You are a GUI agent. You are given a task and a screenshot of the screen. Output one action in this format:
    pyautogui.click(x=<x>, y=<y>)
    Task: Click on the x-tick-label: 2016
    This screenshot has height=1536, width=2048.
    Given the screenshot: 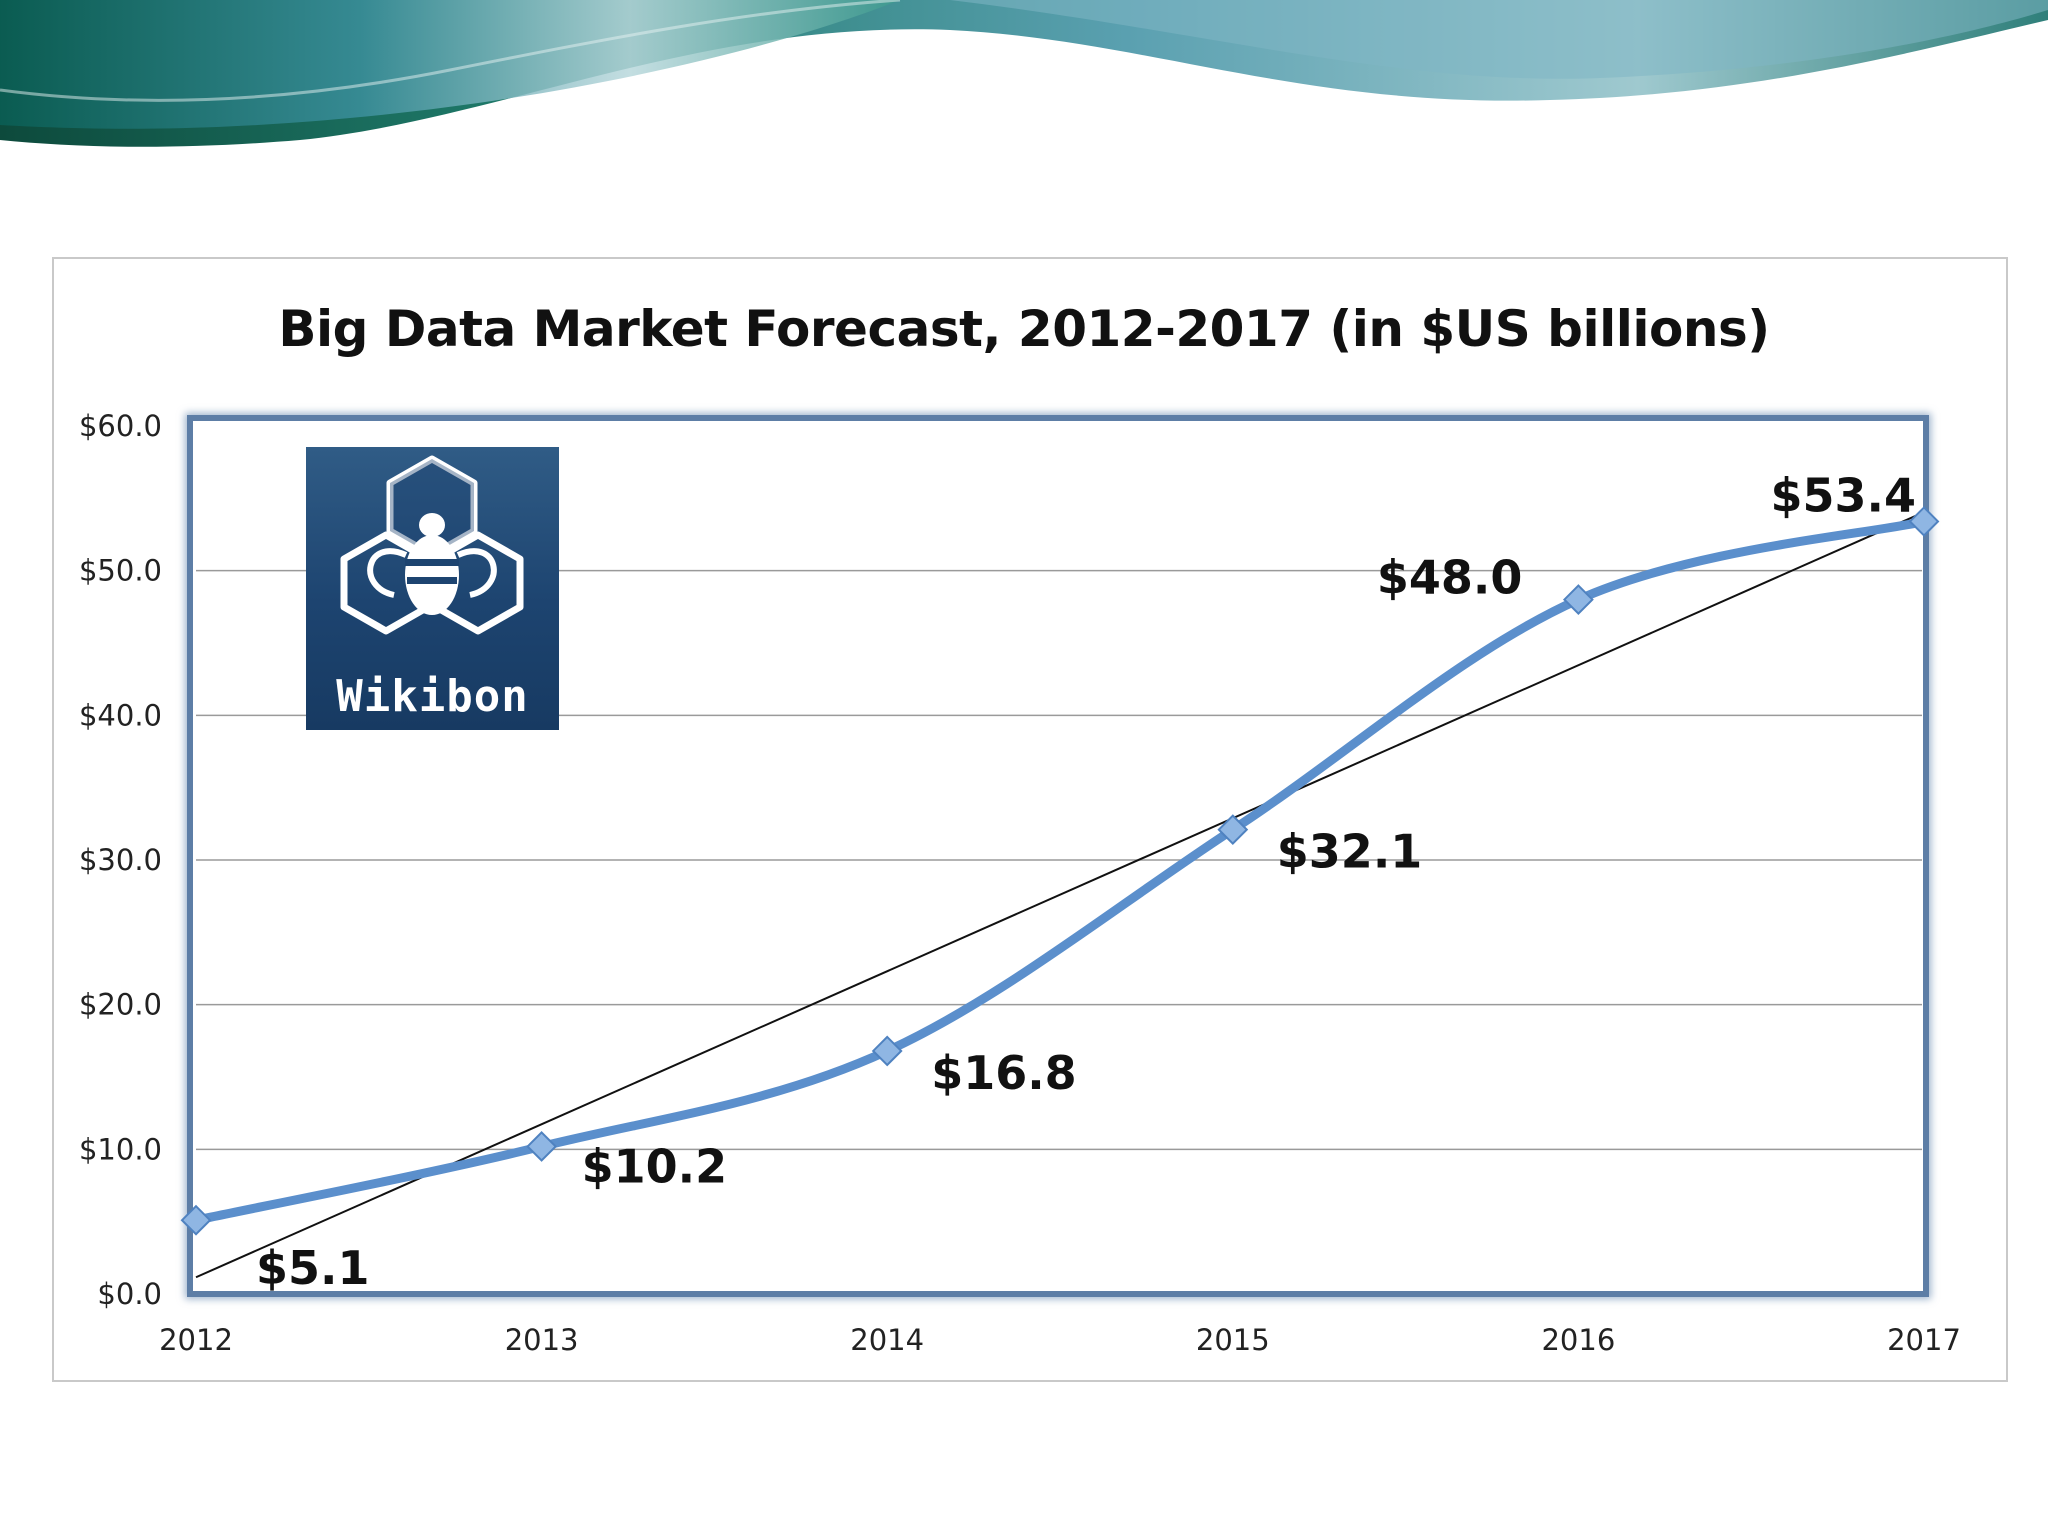 What is the action you would take?
    pyautogui.click(x=1578, y=1340)
    